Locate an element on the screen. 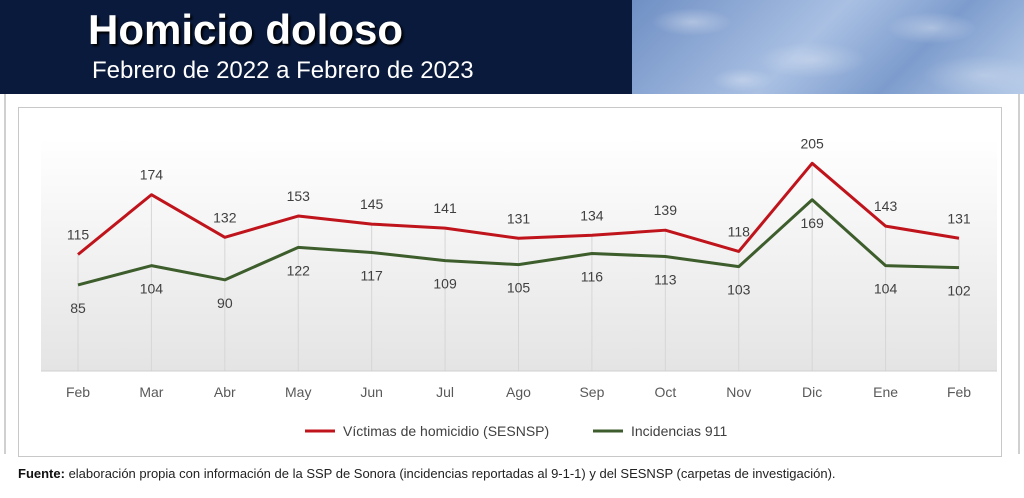 Image resolution: width=1024 pixels, height=498 pixels. page-subtitle: Febrero de 2022 a Febrero de 2023 is located at coordinates (283, 70).